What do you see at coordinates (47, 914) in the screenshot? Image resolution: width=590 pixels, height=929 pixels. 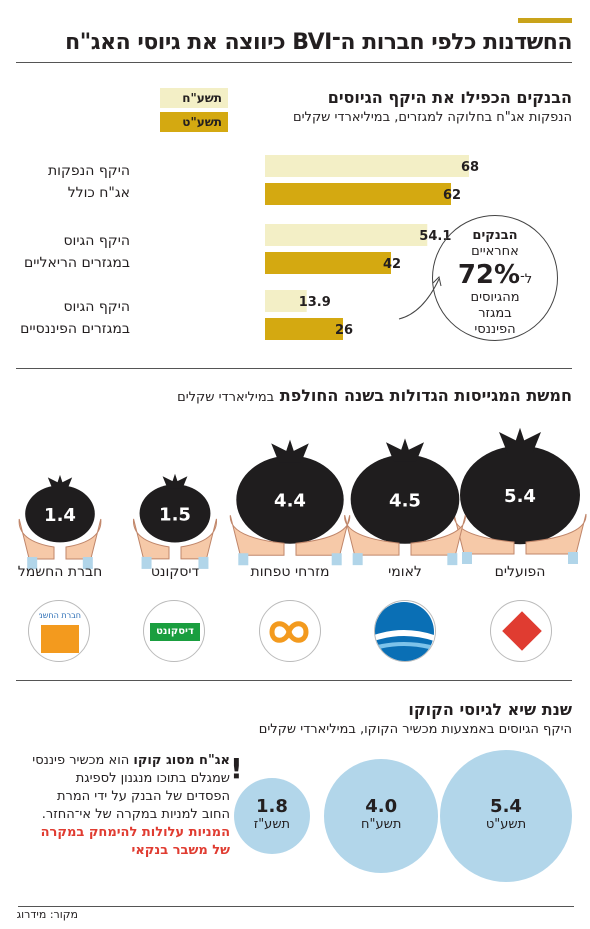 I see `source-note: מקור: מידרוג` at bounding box center [47, 914].